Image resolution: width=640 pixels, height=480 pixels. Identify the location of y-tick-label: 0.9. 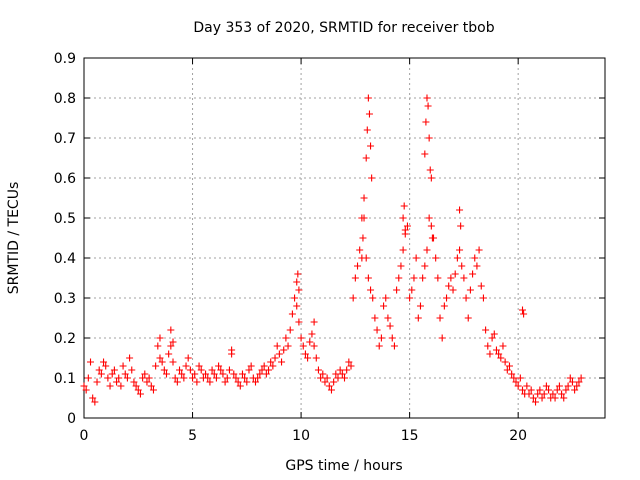
(65, 59).